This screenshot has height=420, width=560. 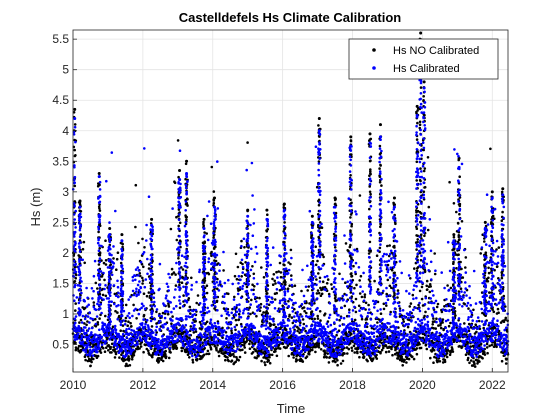 I want to click on legend-marker-no-calibrated, so click(x=374, y=50).